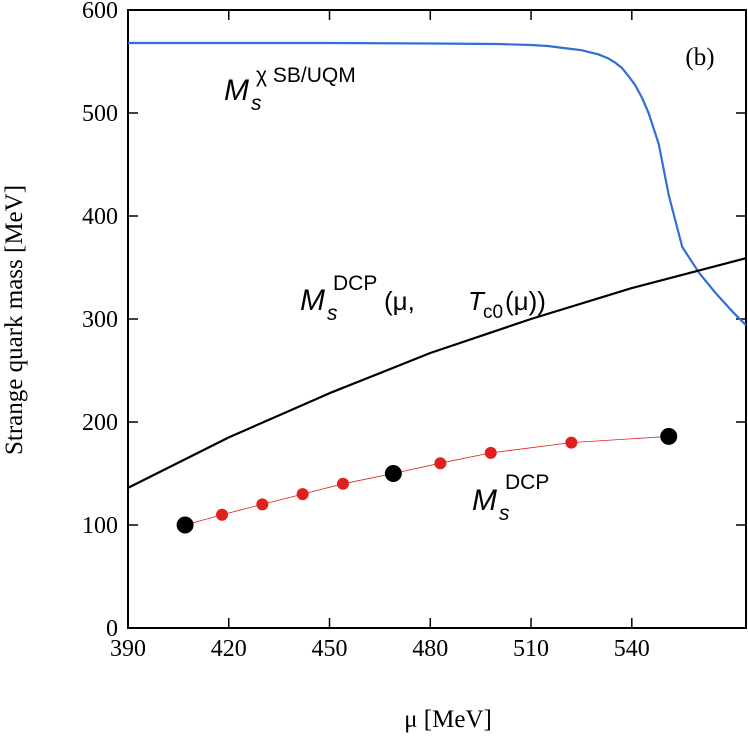  I want to click on y-tick-label: 0, so click(112, 629).